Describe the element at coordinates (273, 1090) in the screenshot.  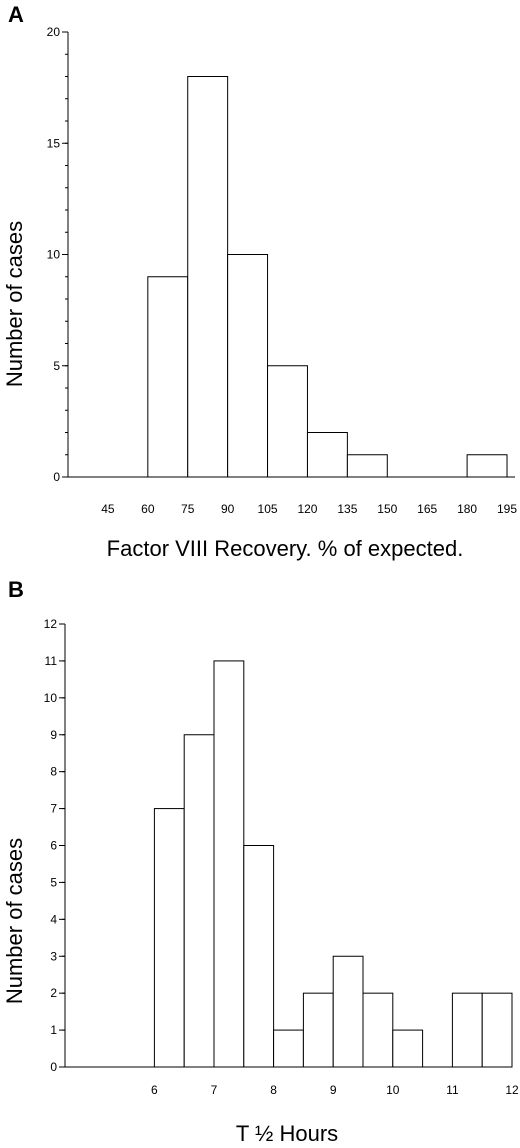
I see `x-tick-label: 8` at that location.